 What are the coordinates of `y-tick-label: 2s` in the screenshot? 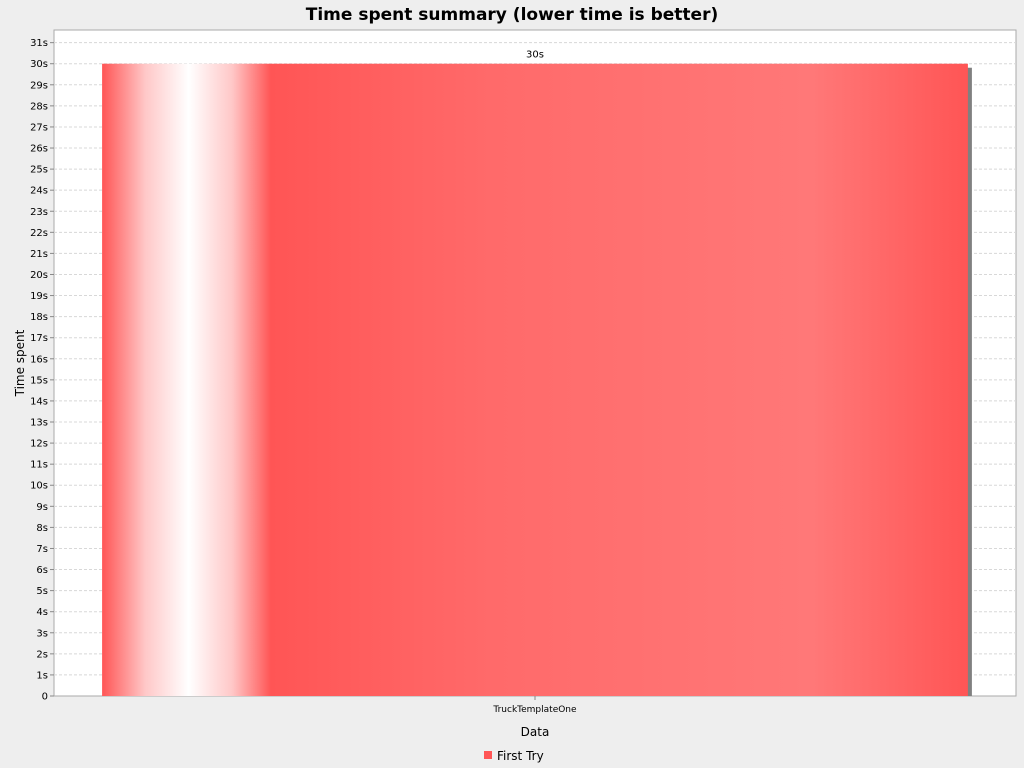 It's located at (42, 654).